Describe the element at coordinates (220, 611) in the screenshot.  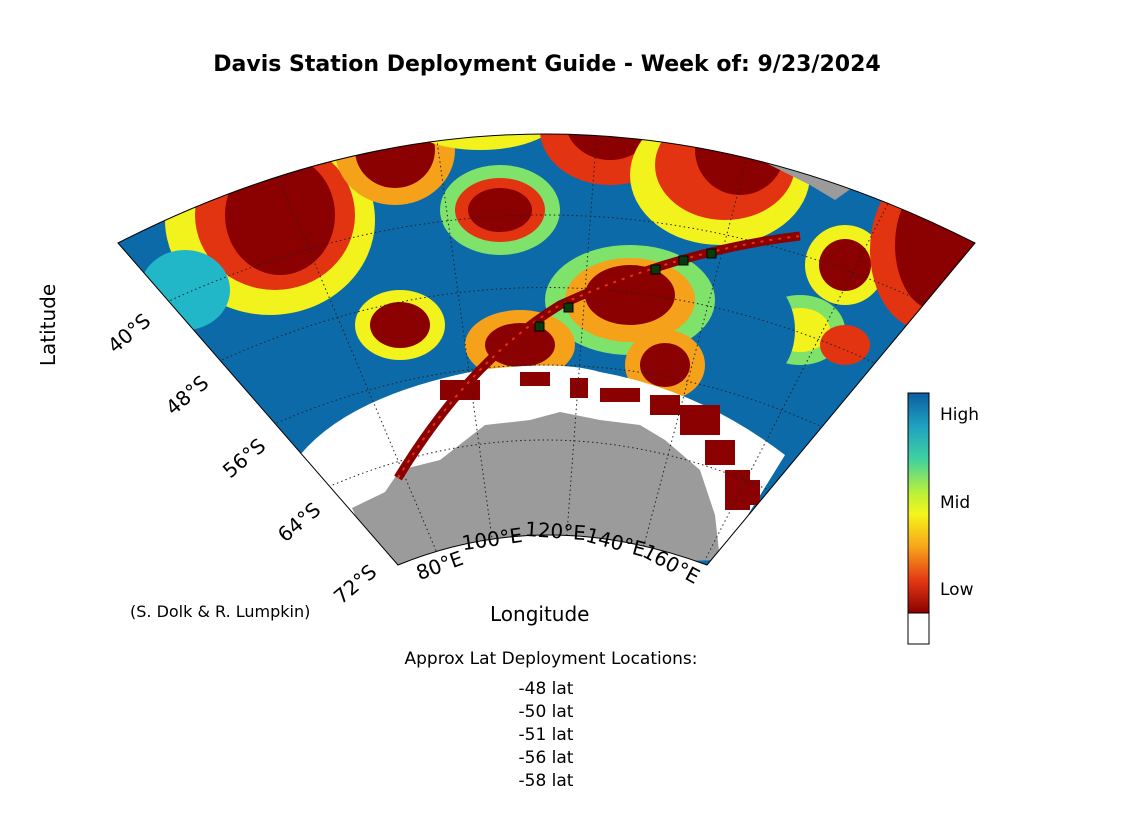
I see `credit-text: (S. Dolk & R. Lumpkin)` at that location.